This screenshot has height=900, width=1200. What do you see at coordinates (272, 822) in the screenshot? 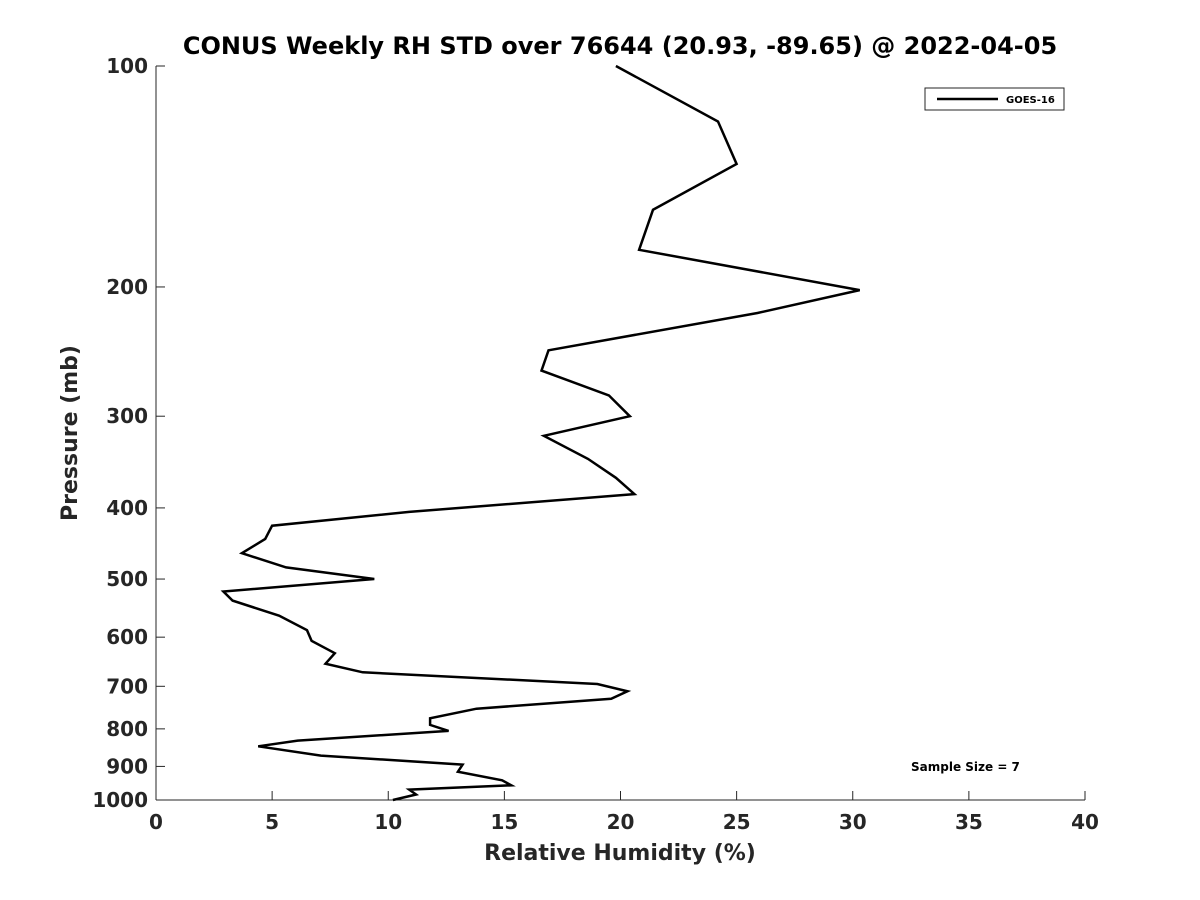
I see `x-tick-label: 5` at bounding box center [272, 822].